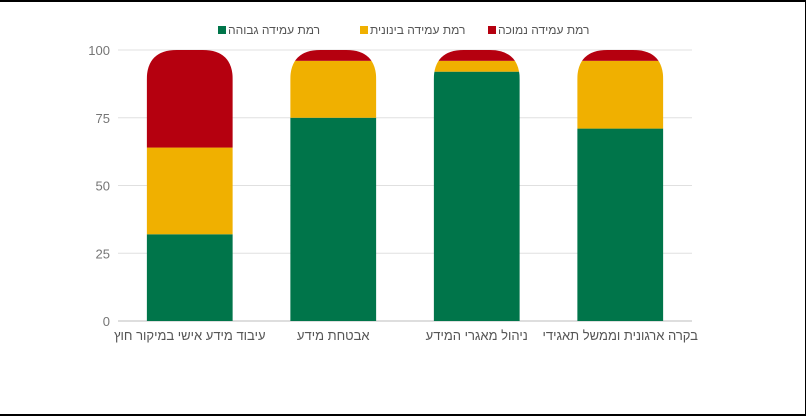 The image size is (806, 416). Describe the element at coordinates (103, 253) in the screenshot. I see `y-tick-label: 25` at that location.